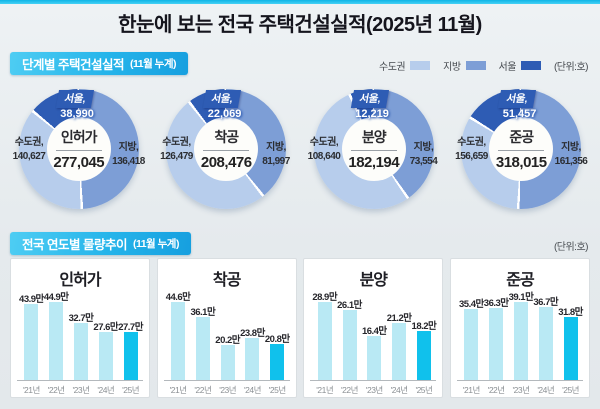 The height and width of the screenshot is (409, 600). Describe the element at coordinates (277, 339) in the screenshot. I see `bar-value-label: 20.8만` at that location.